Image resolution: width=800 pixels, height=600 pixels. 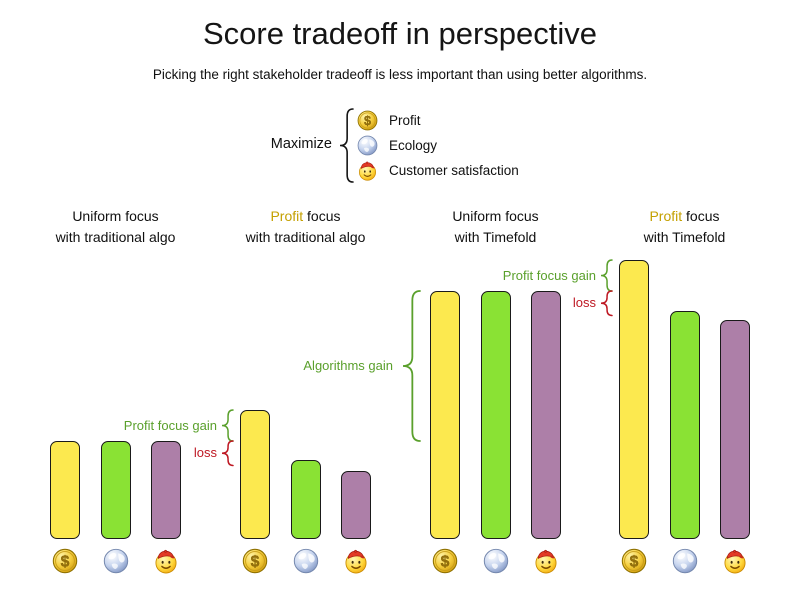 I want to click on legend: Profit Ecology Customer satisfaction, so click(x=438, y=145).